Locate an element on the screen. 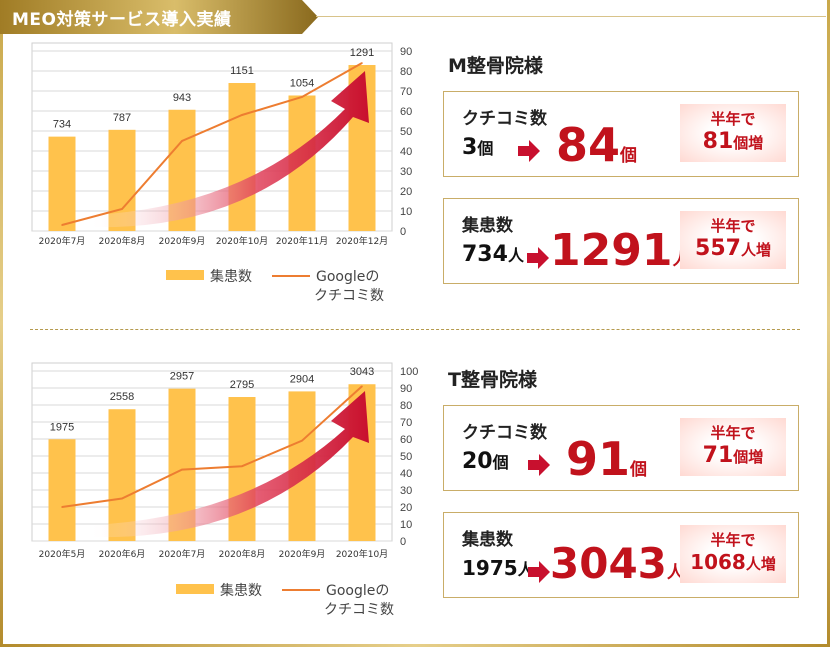 The image size is (830, 647). review-label: クチコミ数 is located at coordinates (504, 119).